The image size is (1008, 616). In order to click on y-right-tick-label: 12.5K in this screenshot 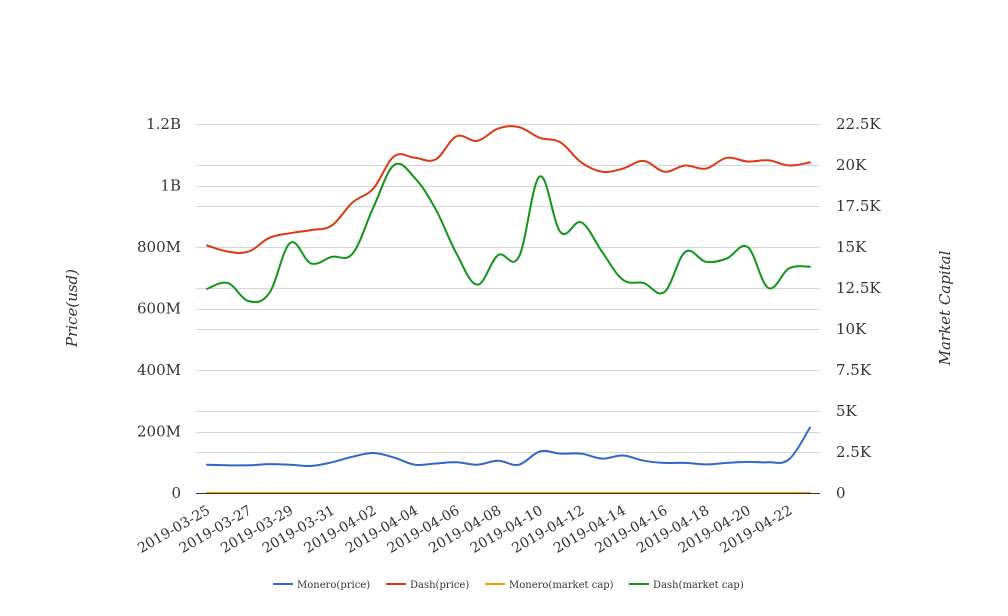, I will do `click(858, 288)`.